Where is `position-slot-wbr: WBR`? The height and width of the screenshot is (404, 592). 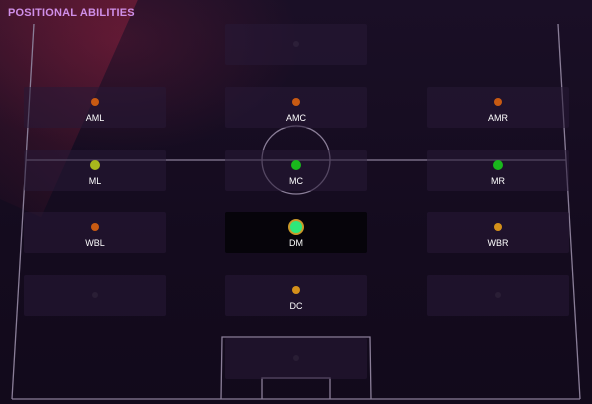 position-slot-wbr: WBR is located at coordinates (498, 232).